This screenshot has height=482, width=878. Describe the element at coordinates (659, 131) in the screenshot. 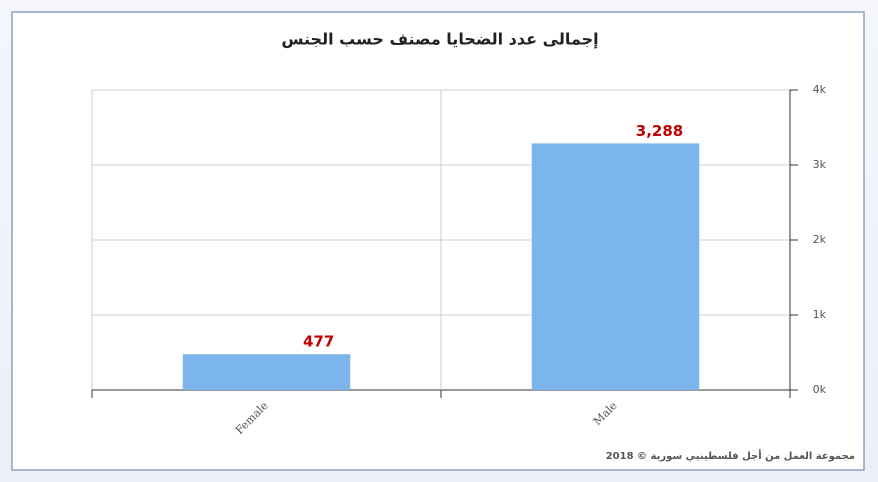

I see `value-label: 3,288` at that location.